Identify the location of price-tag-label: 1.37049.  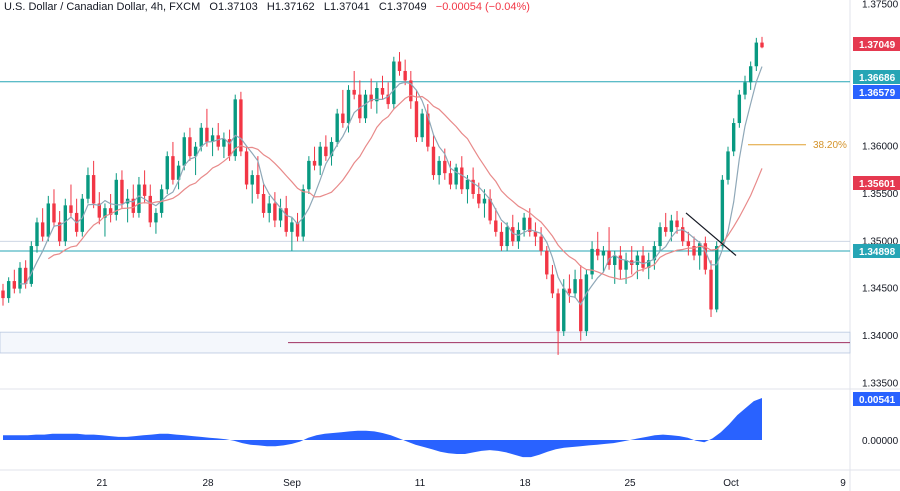
(877, 45).